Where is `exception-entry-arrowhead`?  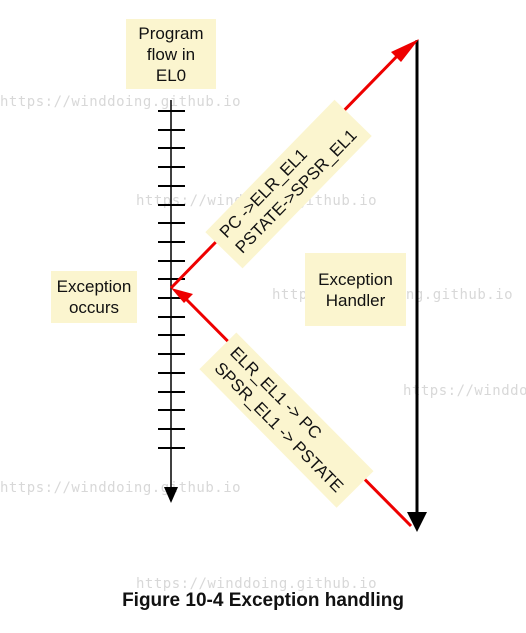
exception-entry-arrowhead is located at coordinates (405, 50).